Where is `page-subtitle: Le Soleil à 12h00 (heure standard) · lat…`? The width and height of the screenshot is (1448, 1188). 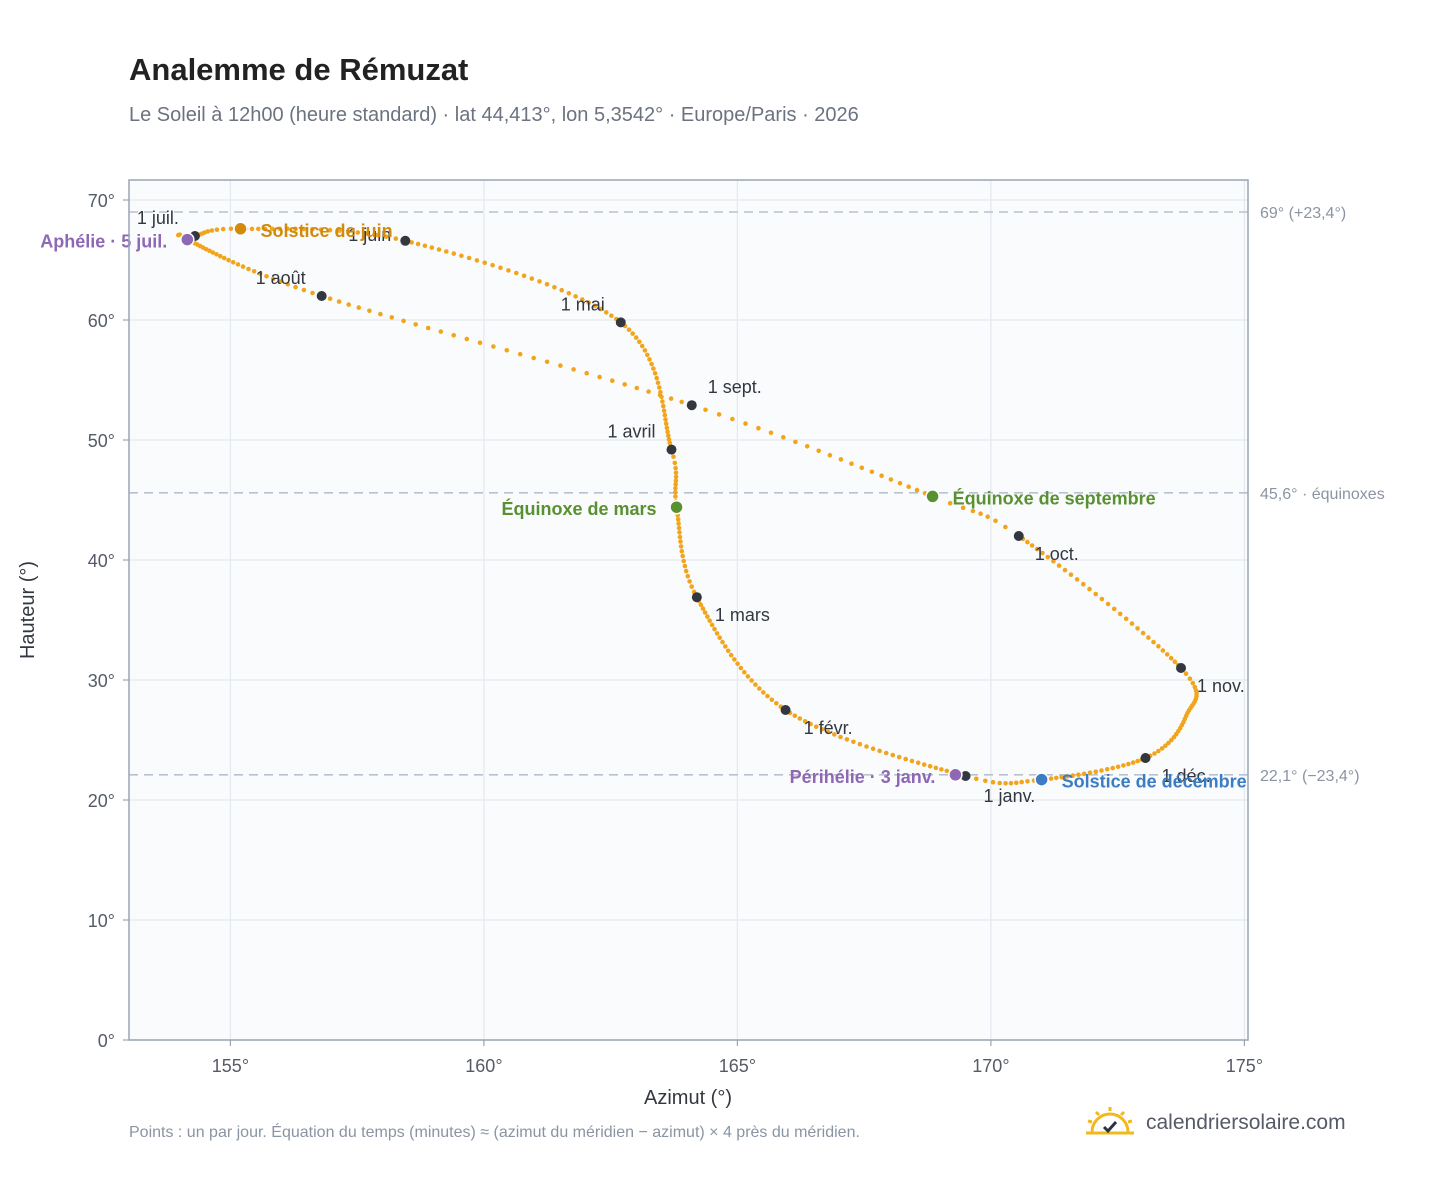
page-subtitle: Le Soleil à 12h00 (heure standard) · lat… is located at coordinates (494, 115).